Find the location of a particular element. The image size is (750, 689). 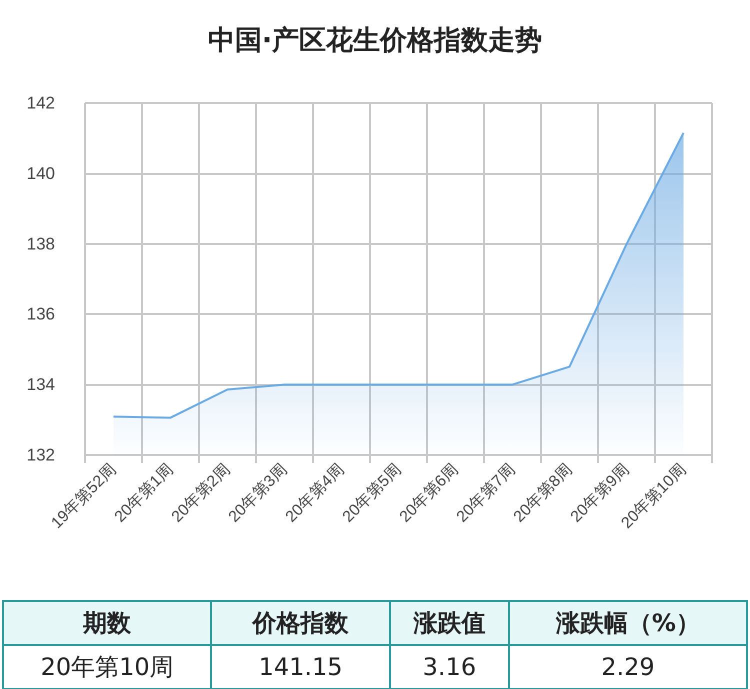

y-tick-label: 134 is located at coordinates (40, 384).